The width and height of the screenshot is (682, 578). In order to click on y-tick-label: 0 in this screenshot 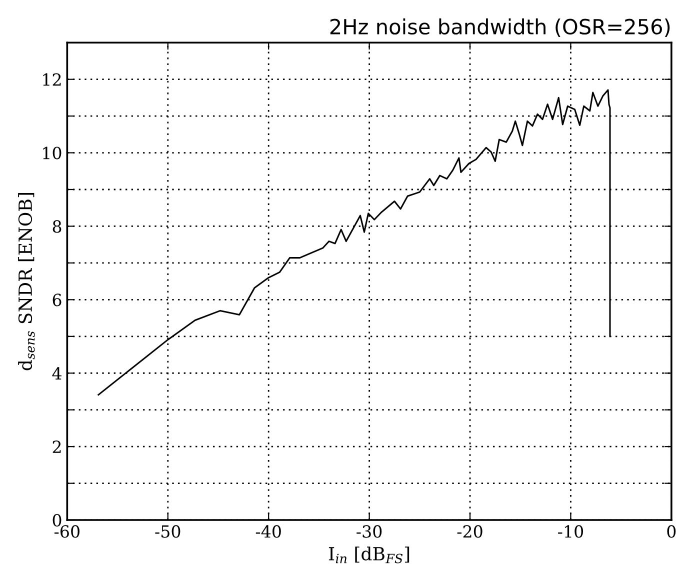, I will do `click(57, 520)`.